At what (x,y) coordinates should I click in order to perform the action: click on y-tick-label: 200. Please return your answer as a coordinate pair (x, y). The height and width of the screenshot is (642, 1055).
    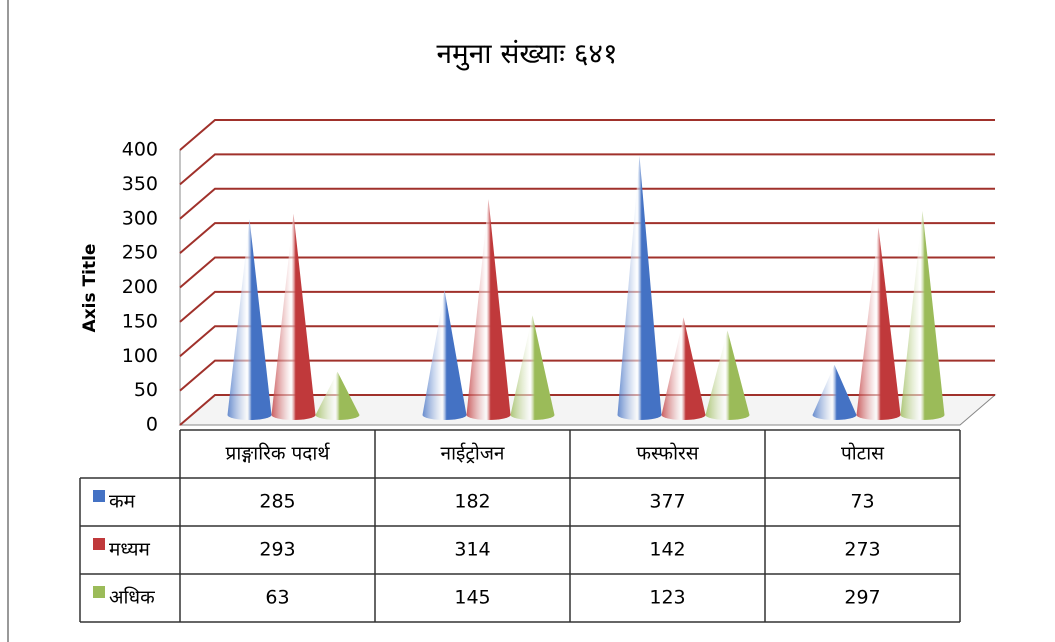
    Looking at the image, I should click on (140, 287).